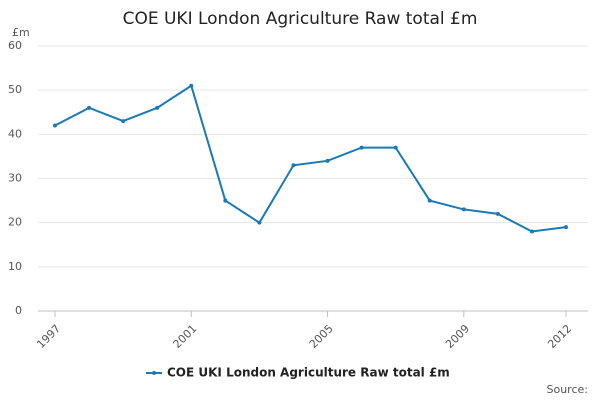 The image size is (600, 400). Describe the element at coordinates (15, 222) in the screenshot. I see `y-tick-label: 20` at that location.